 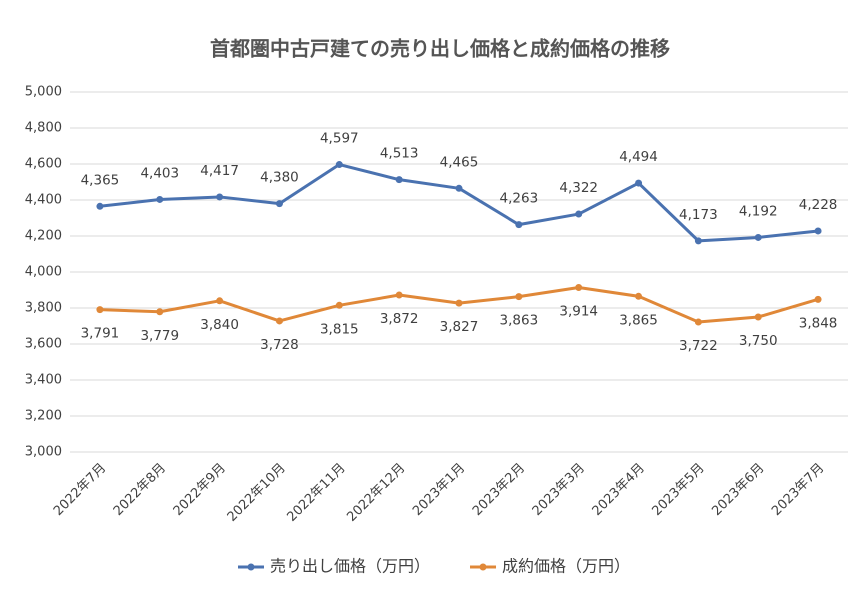 I want to click on value-label: 3,728, so click(x=279, y=345).